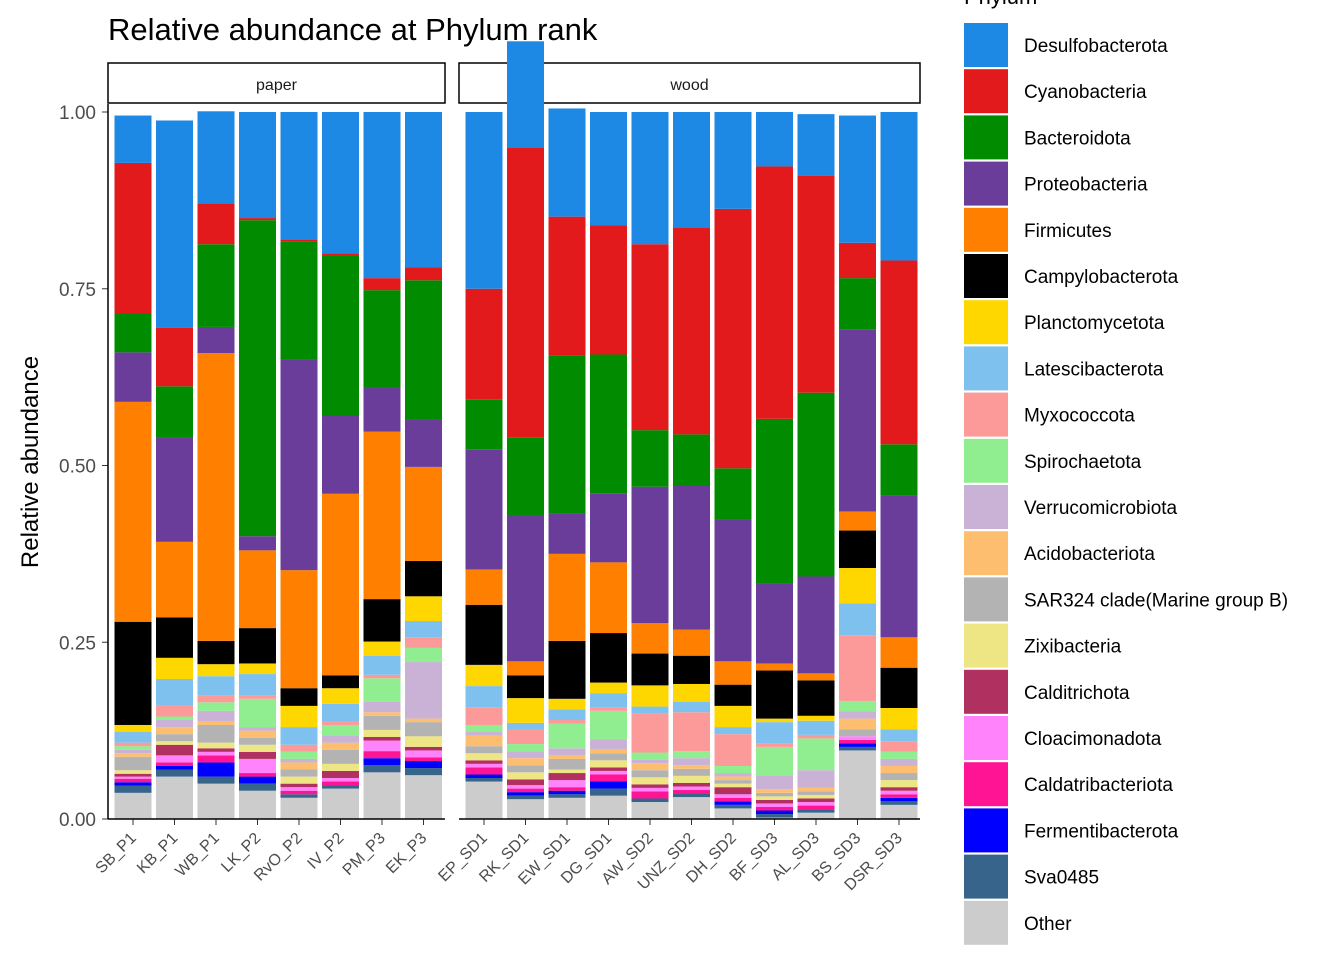 The width and height of the screenshot is (1344, 960). I want to click on legend-label: Zixibacteria, so click(1073, 647).